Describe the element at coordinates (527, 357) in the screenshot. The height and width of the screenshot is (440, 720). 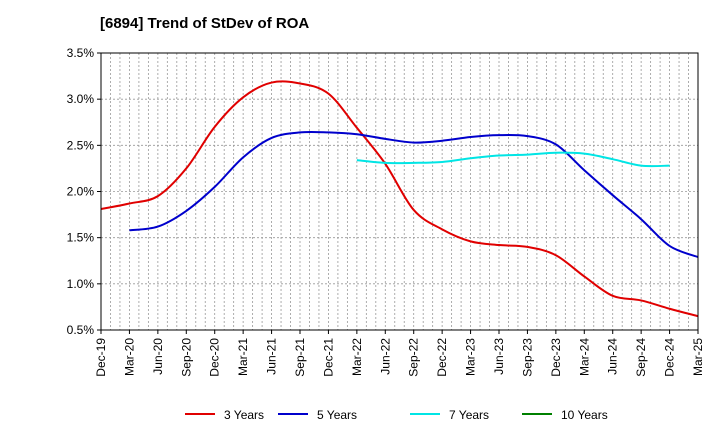
I see `x-tick-label: Sep-23` at that location.